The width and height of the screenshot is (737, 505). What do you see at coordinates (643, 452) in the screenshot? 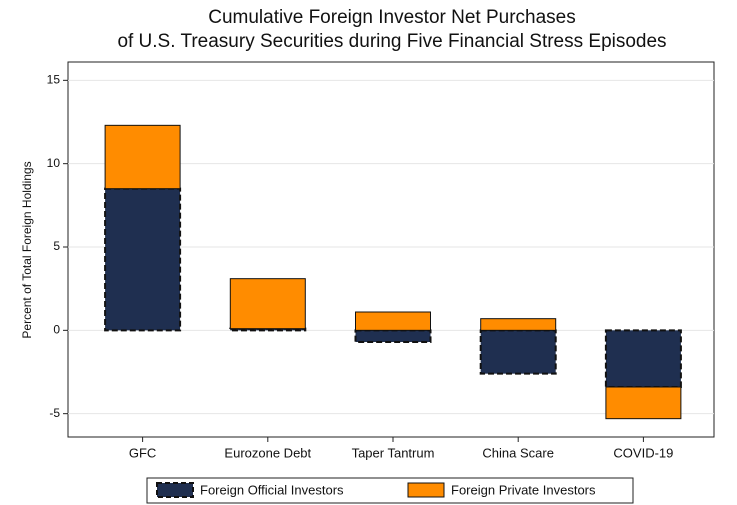
I see `x-tick-label: COVID-19` at bounding box center [643, 452].